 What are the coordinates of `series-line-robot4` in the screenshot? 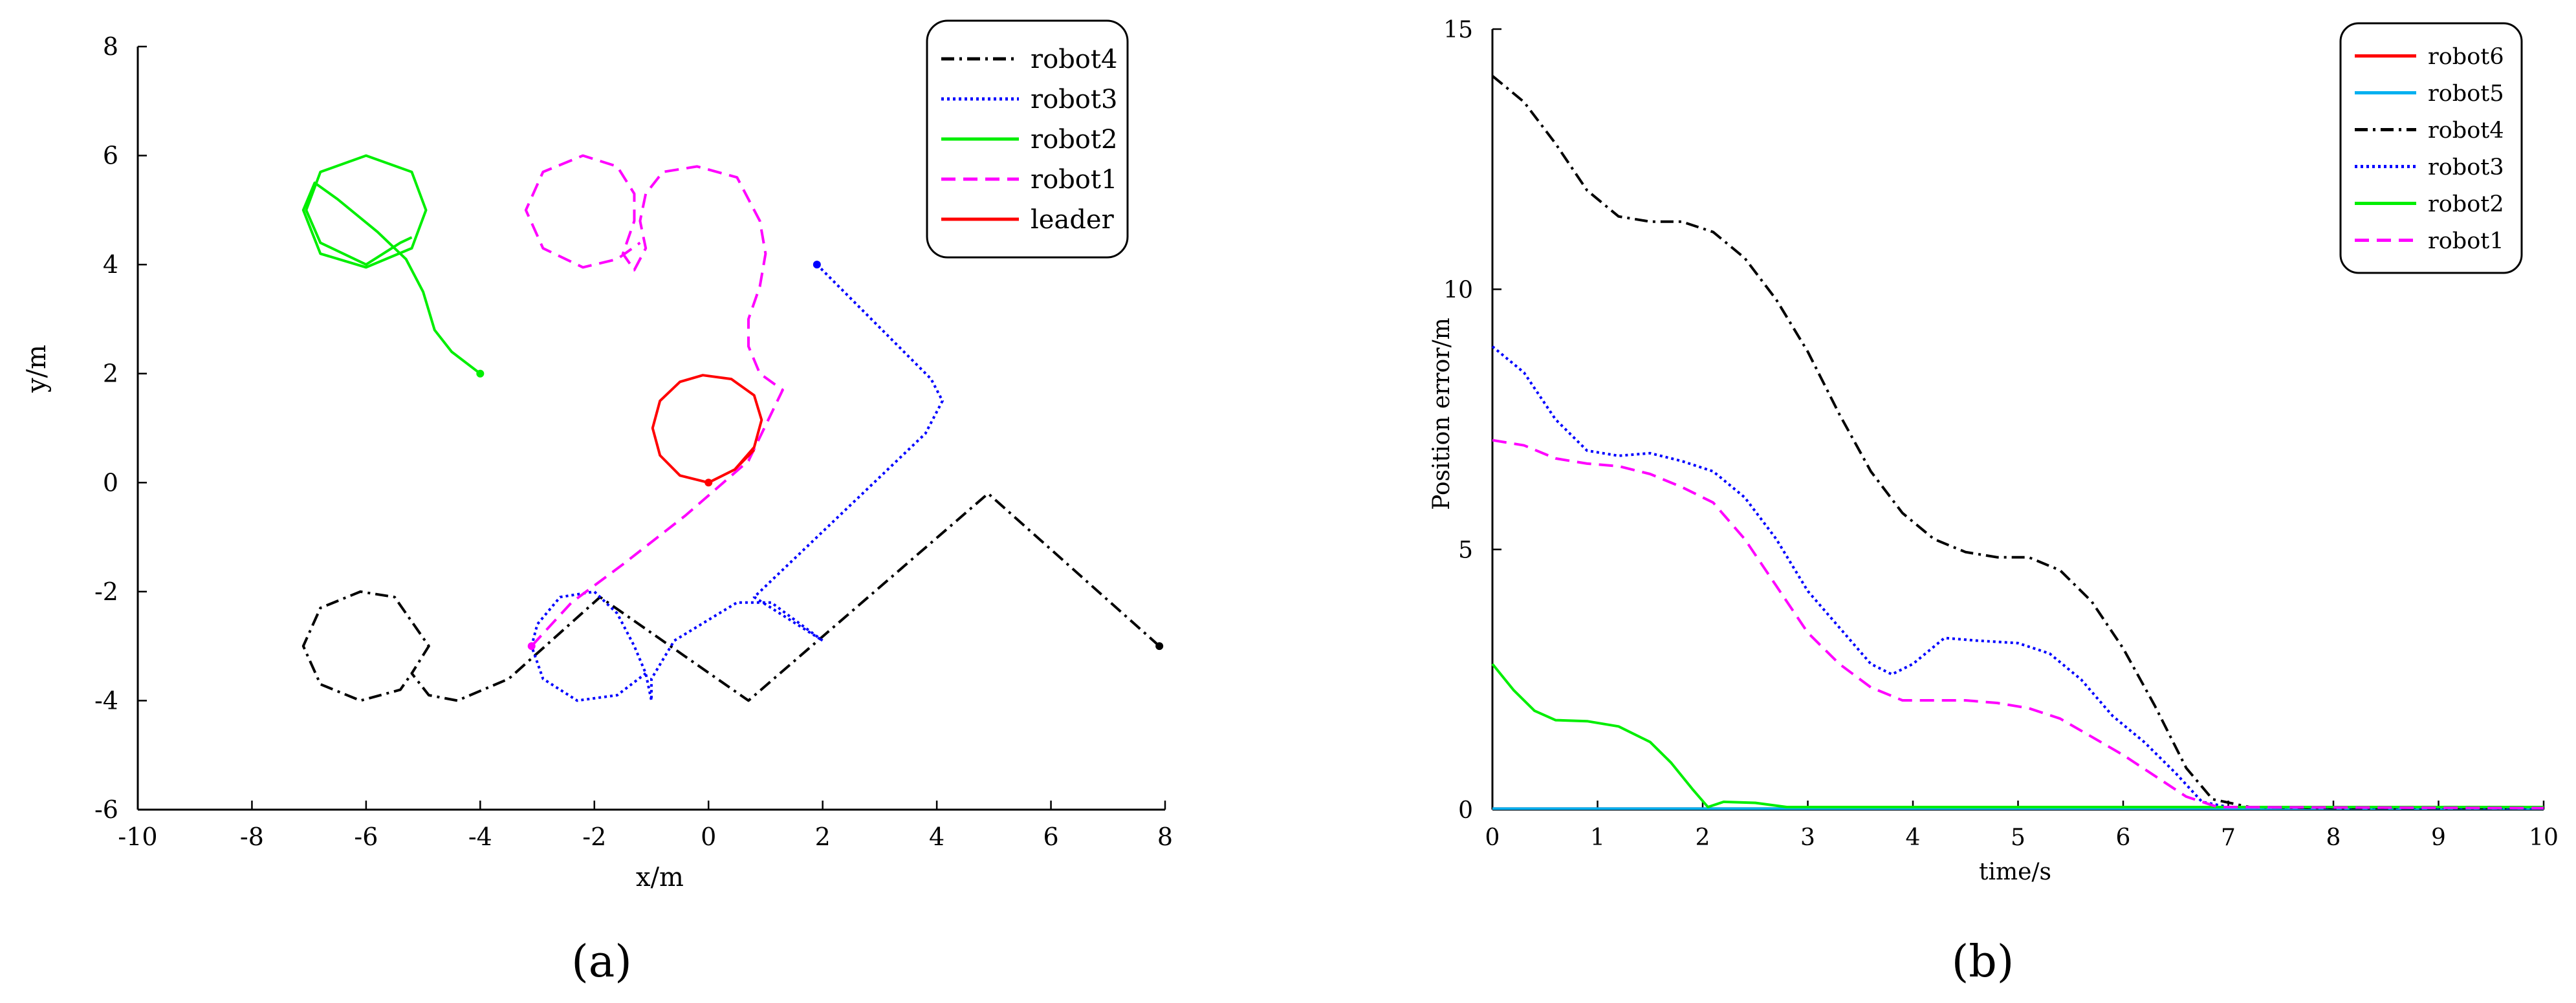 It's located at (731, 597).